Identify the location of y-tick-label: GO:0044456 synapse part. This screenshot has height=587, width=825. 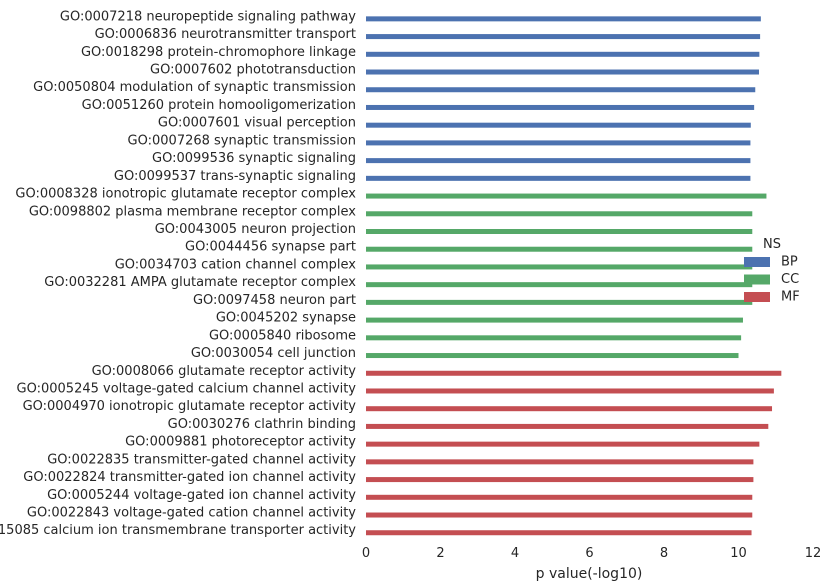
(270, 247).